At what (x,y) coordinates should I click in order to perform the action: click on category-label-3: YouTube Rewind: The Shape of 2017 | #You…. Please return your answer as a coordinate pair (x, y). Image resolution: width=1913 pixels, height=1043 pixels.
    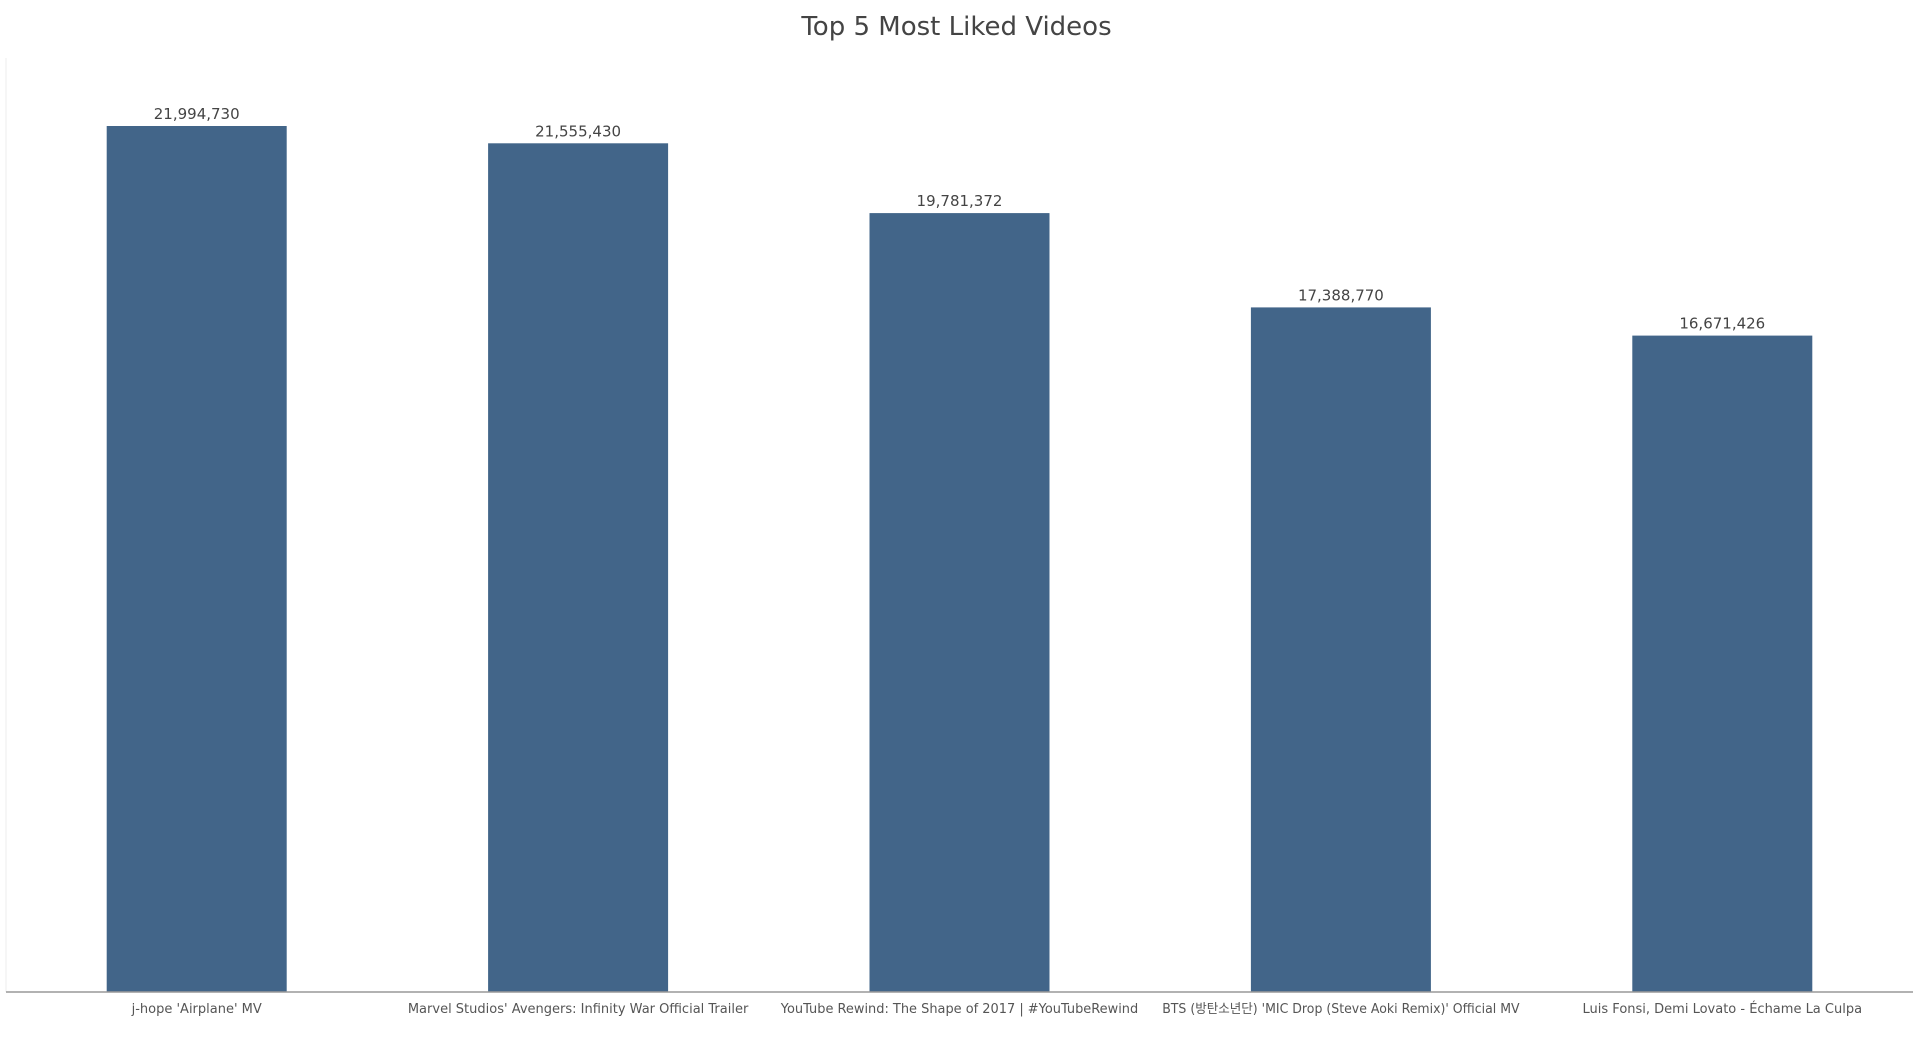
    Looking at the image, I should click on (959, 1009).